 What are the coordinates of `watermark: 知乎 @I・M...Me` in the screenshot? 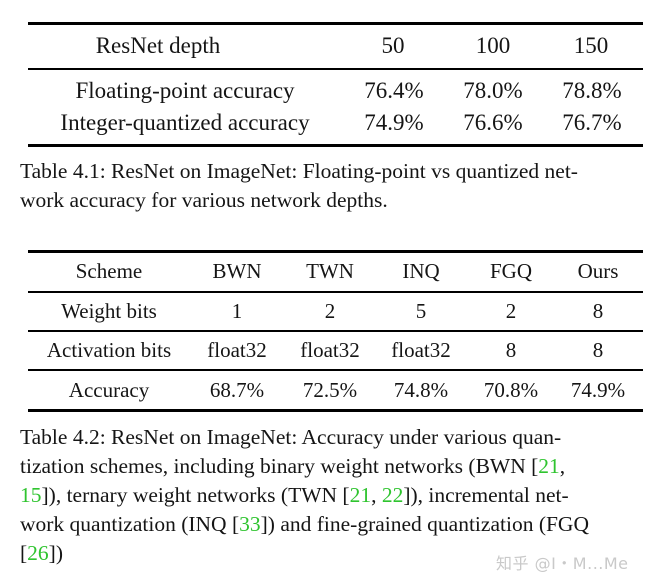 It's located at (562, 563).